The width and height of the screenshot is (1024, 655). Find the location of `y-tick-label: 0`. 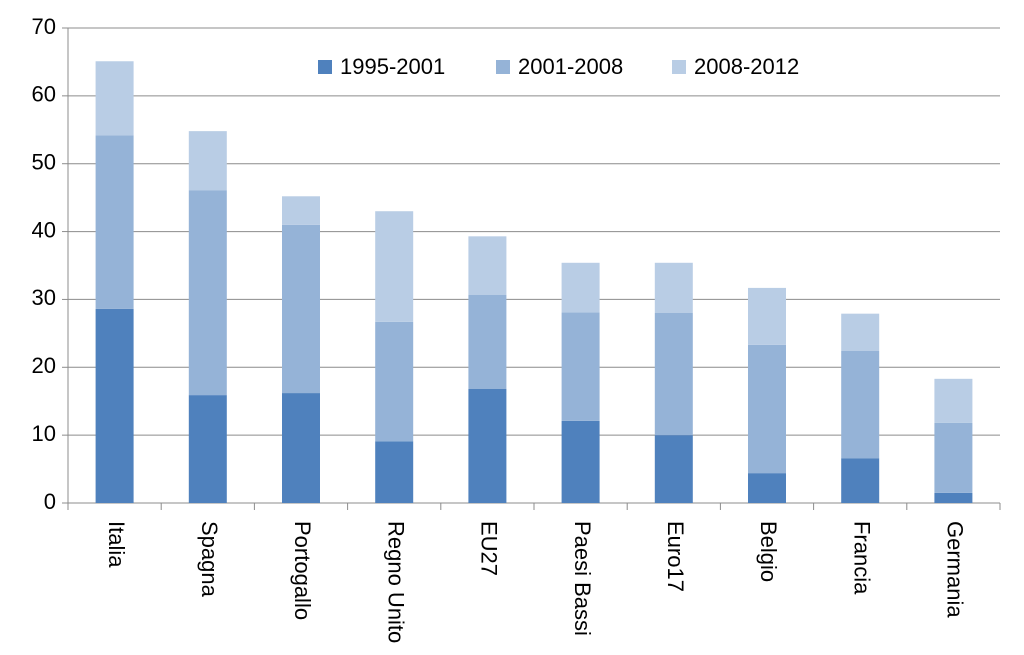

y-tick-label: 0 is located at coordinates (50, 501).